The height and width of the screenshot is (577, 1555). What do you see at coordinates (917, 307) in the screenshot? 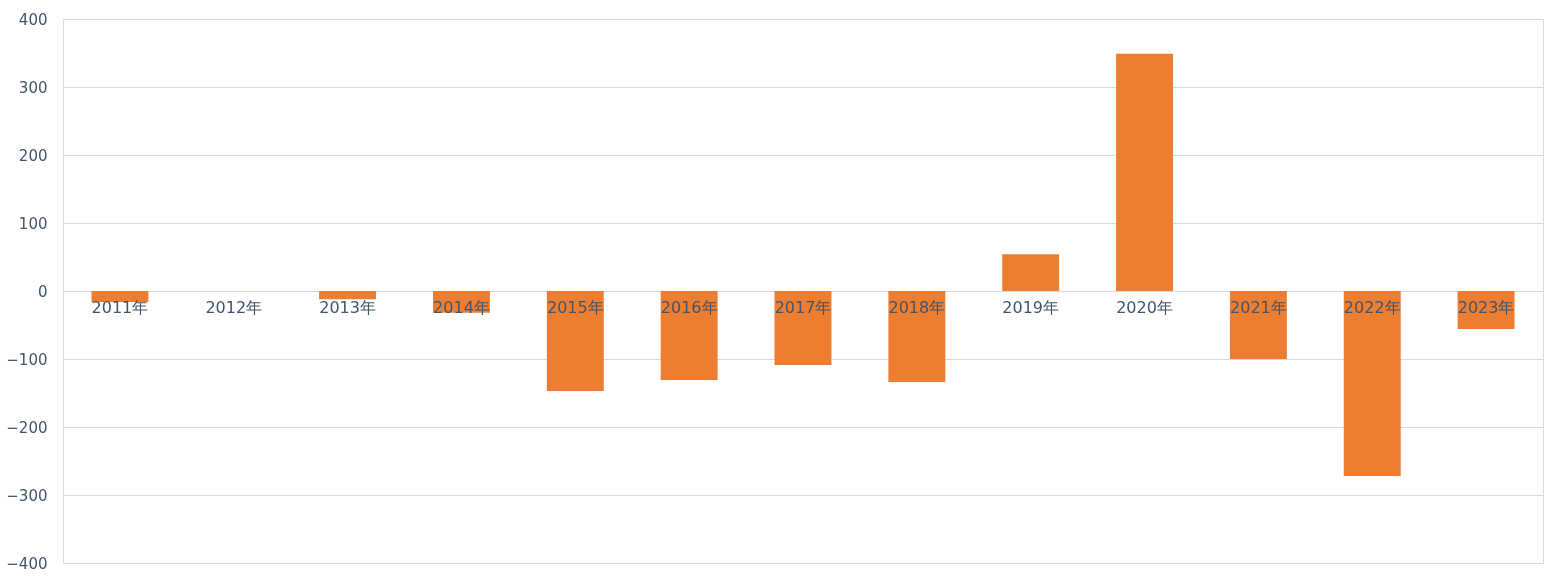
I see `x-tick-label: 2018年` at bounding box center [917, 307].